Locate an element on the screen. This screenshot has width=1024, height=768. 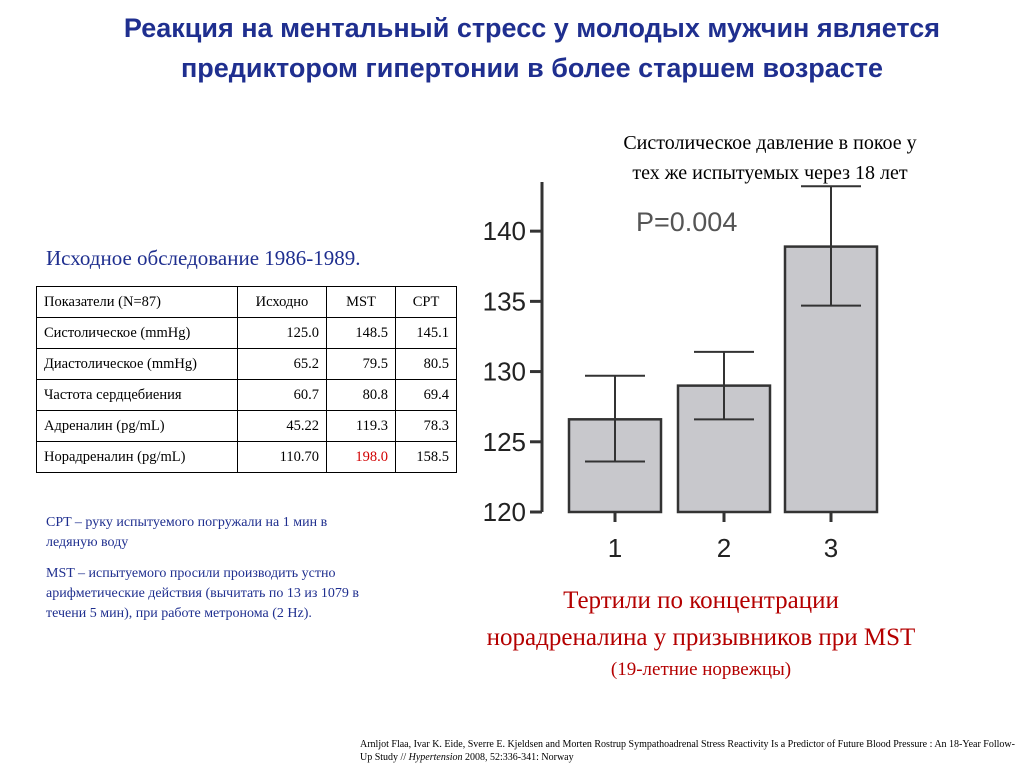
table-cell: 69.4 is located at coordinates (426, 395).